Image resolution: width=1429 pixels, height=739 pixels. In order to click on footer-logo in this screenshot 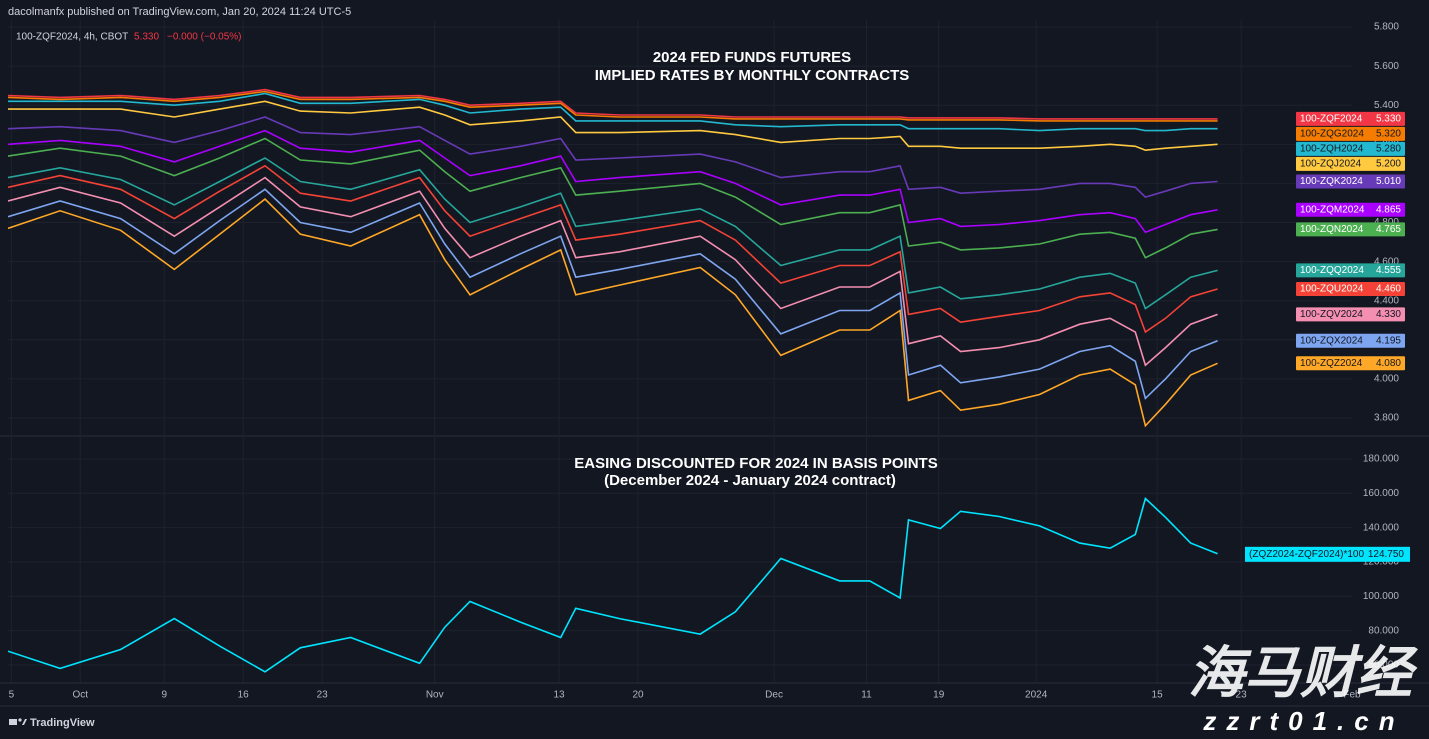, I will do `click(18, 721)`.